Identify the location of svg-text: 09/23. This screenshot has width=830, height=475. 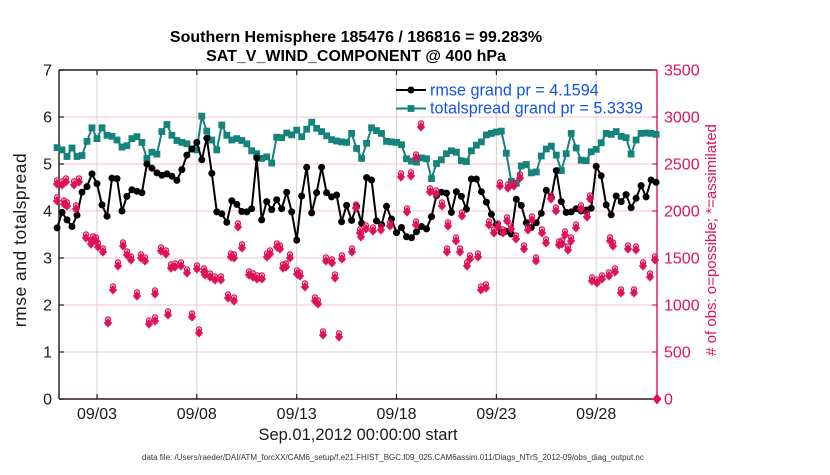
(496, 414).